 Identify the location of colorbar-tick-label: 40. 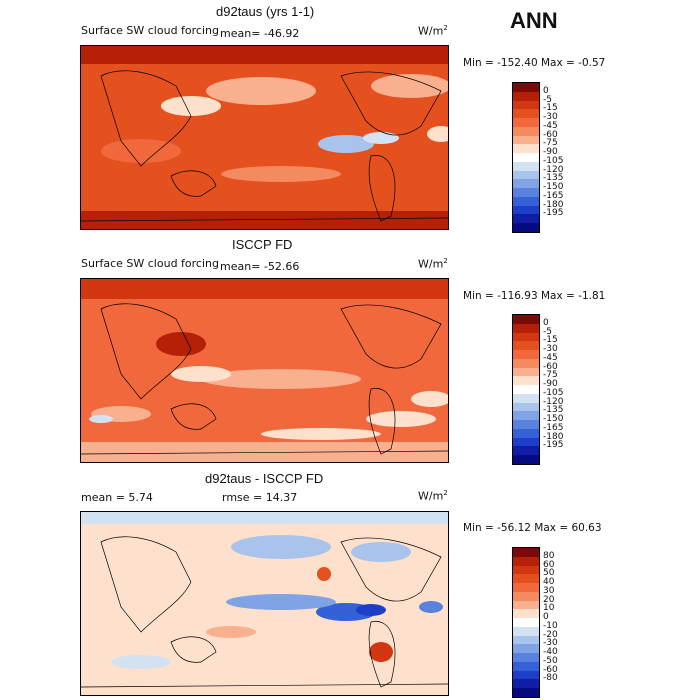
(549, 582).